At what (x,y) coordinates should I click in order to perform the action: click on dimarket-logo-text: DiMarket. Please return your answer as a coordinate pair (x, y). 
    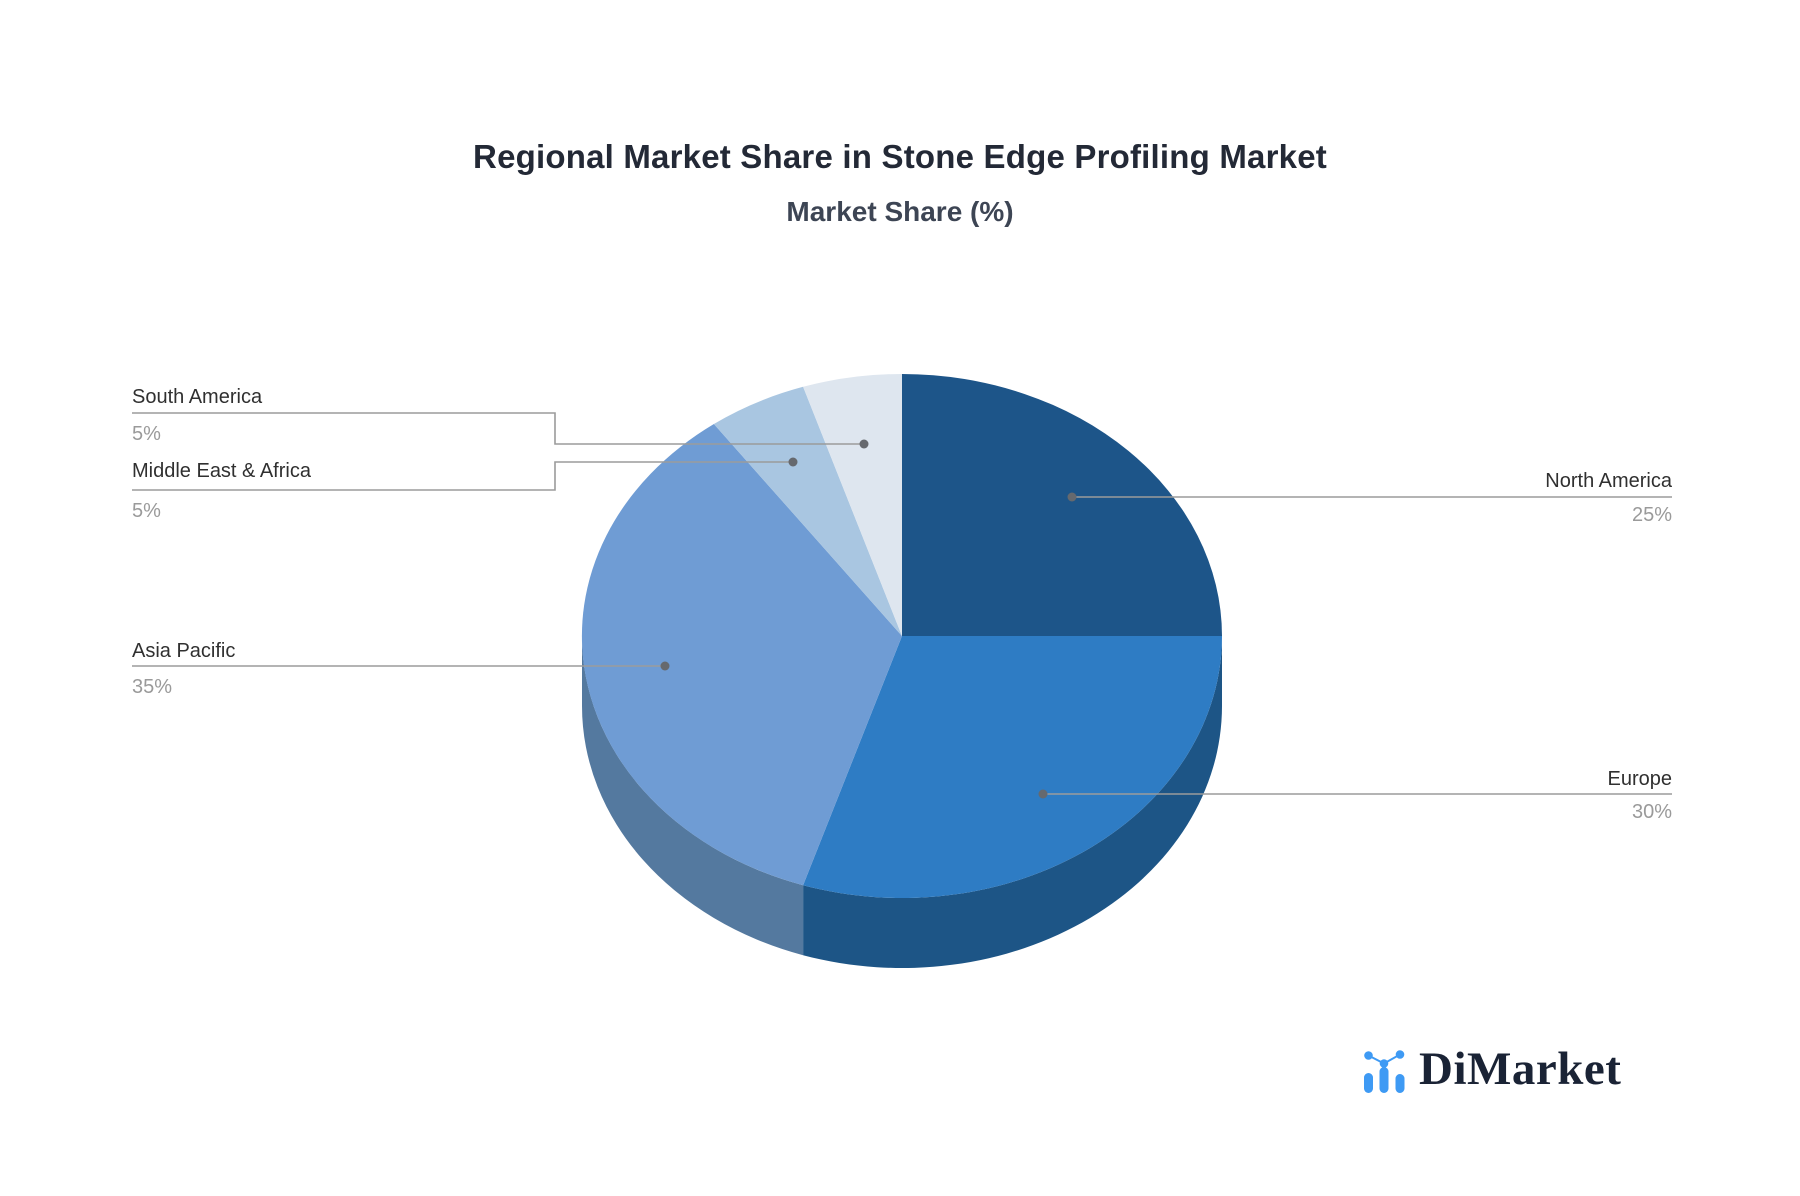
    Looking at the image, I should click on (1520, 1069).